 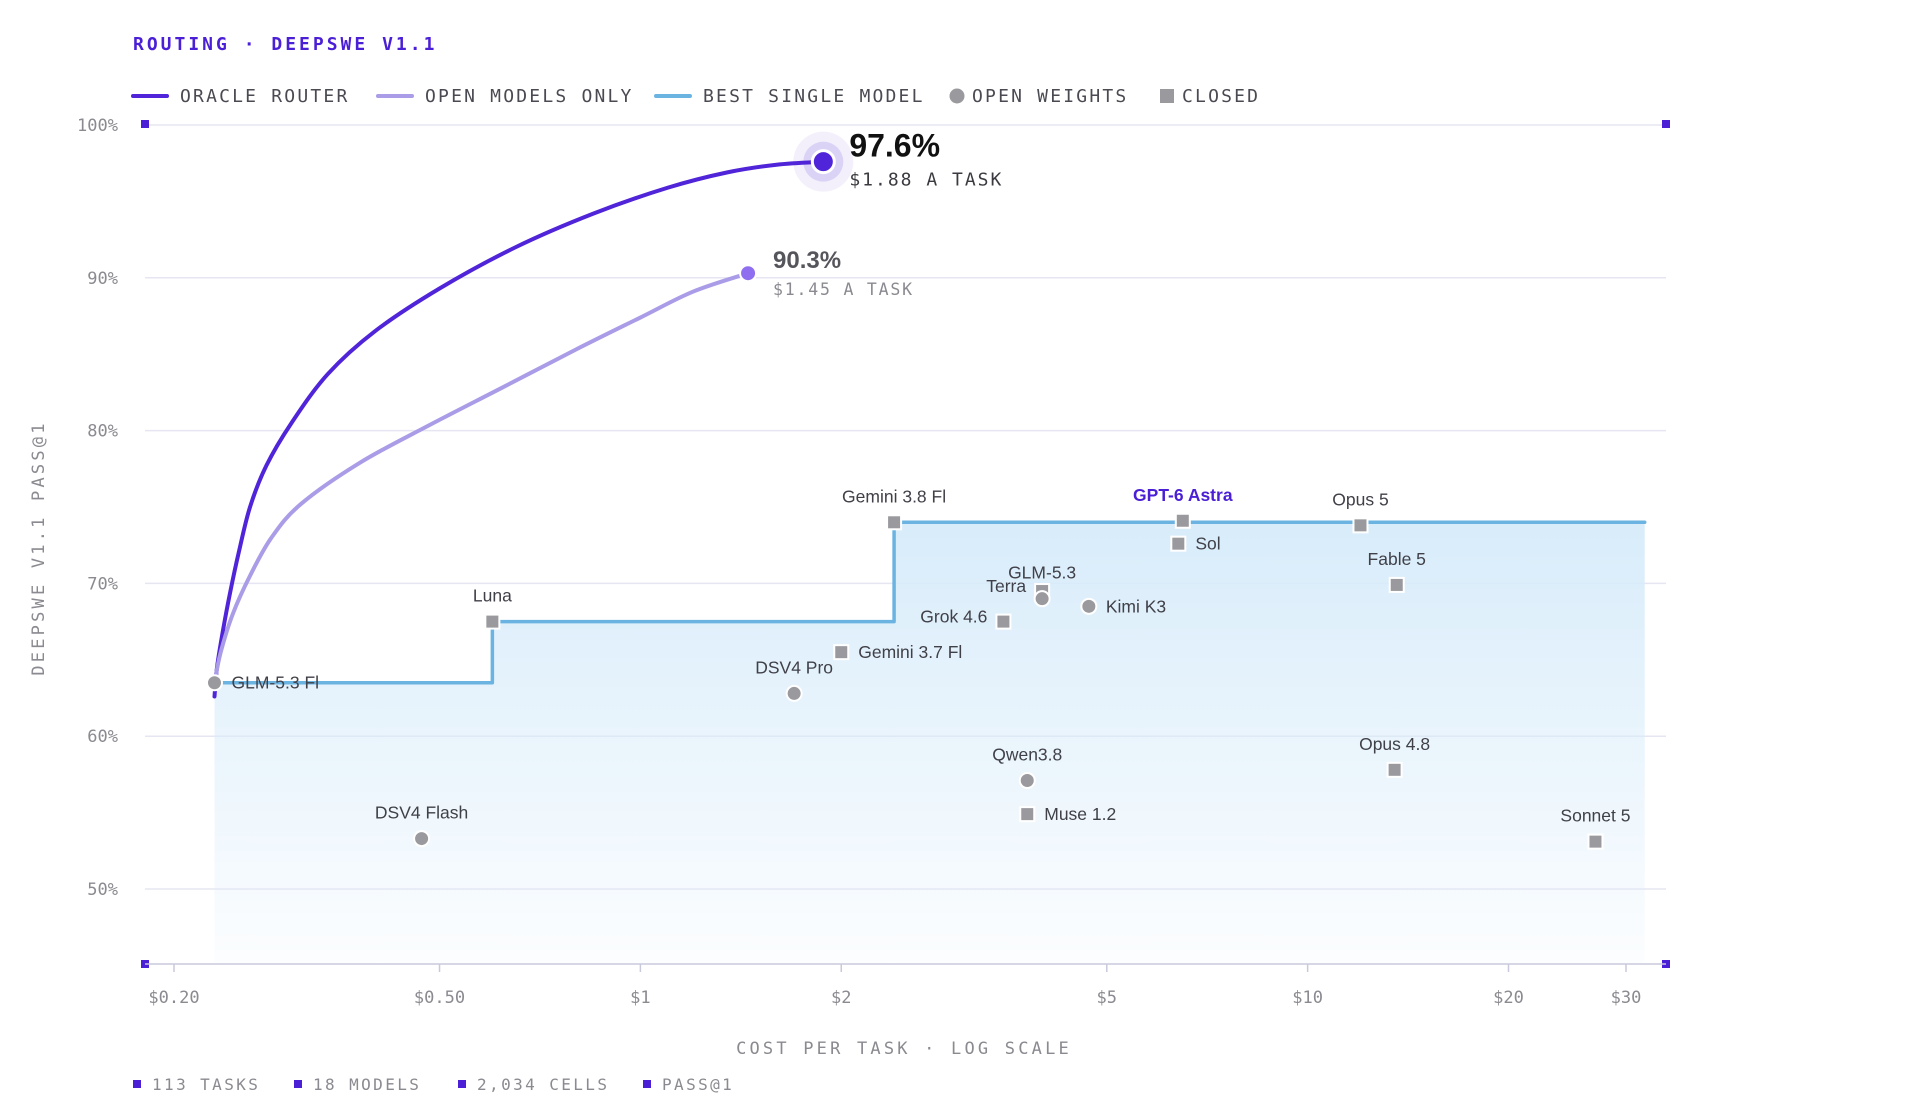 I want to click on y-axis-title: DEEPSWE V1.1 PASS@1, so click(x=39, y=547).